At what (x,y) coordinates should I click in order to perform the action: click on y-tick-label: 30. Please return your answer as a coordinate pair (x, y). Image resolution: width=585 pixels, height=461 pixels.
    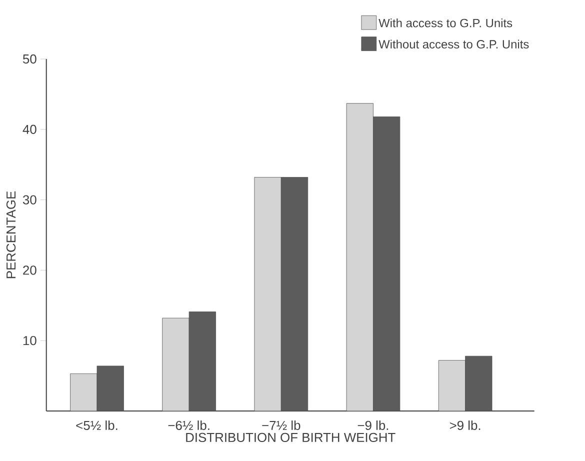
    Looking at the image, I should click on (29, 199).